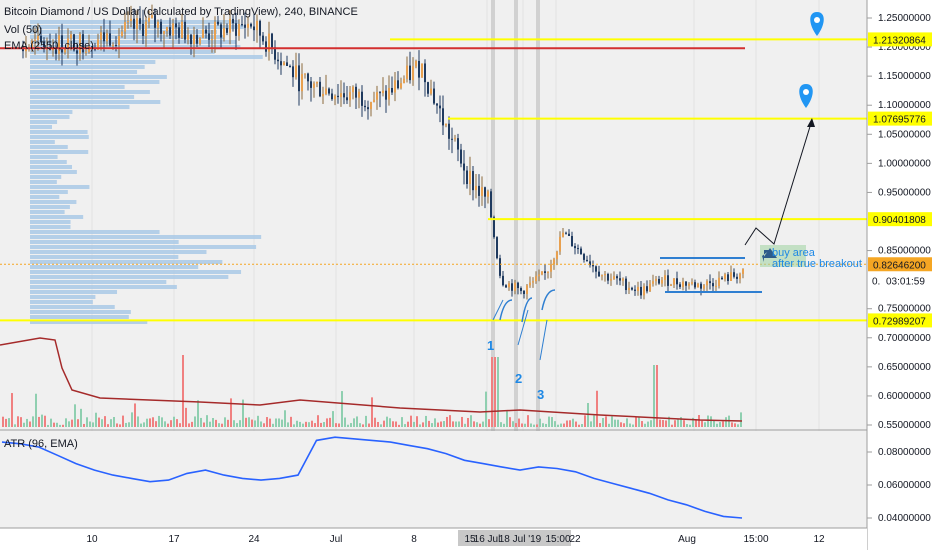 Image resolution: width=932 pixels, height=550 pixels. What do you see at coordinates (817, 24) in the screenshot?
I see `map-pin-icon` at bounding box center [817, 24].